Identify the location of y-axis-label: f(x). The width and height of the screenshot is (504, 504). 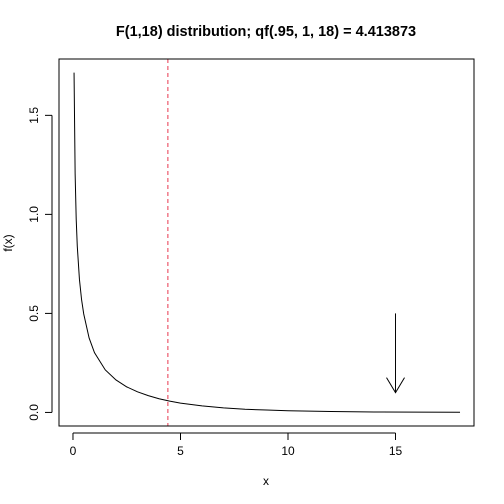
(8, 242).